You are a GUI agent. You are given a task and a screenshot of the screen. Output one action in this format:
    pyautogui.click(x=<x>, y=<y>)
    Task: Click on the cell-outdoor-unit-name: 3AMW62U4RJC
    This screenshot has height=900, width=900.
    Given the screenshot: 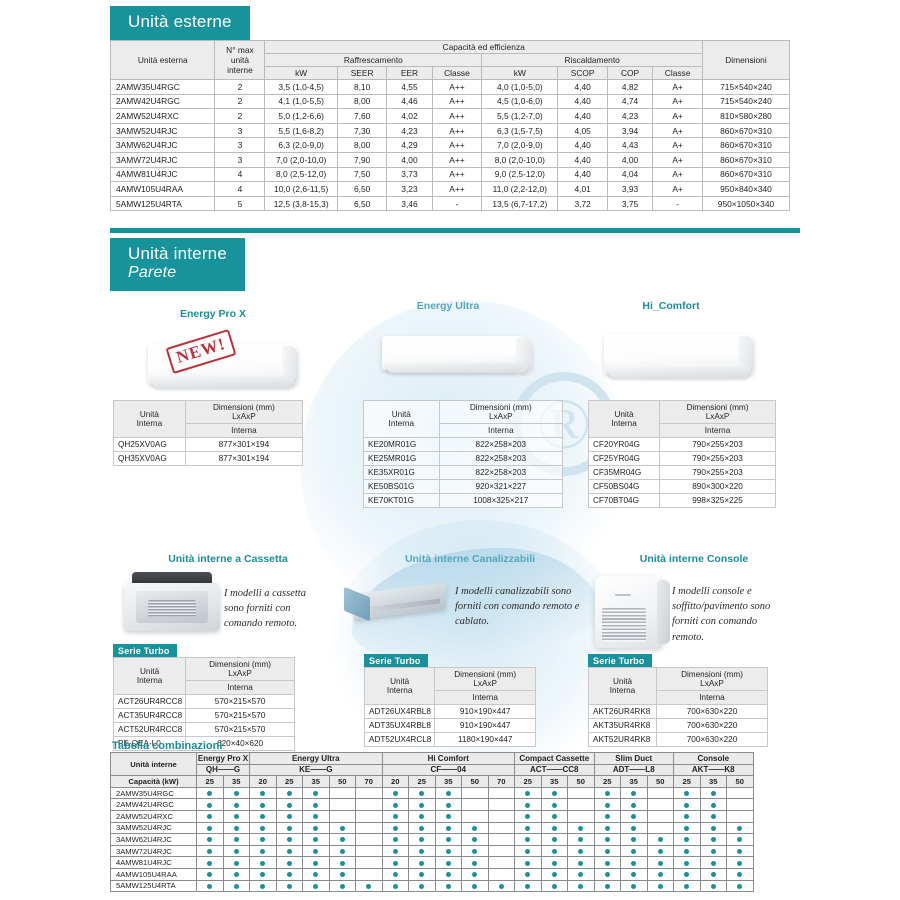 What is the action you would take?
    pyautogui.click(x=153, y=839)
    